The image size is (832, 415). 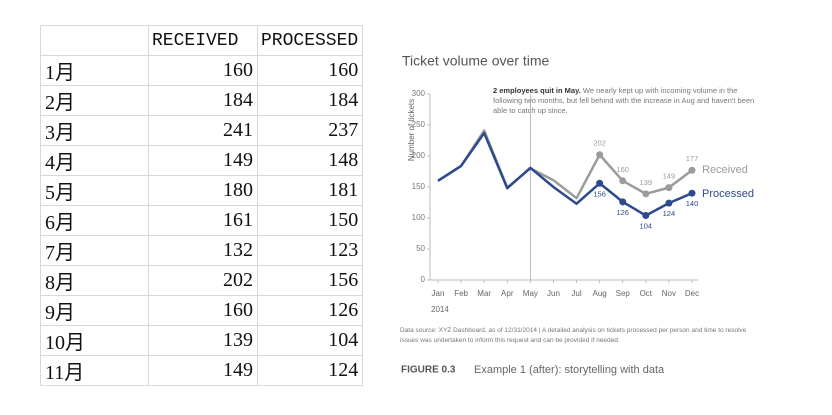 What do you see at coordinates (419, 124) in the screenshot?
I see `y-tick-label: 250` at bounding box center [419, 124].